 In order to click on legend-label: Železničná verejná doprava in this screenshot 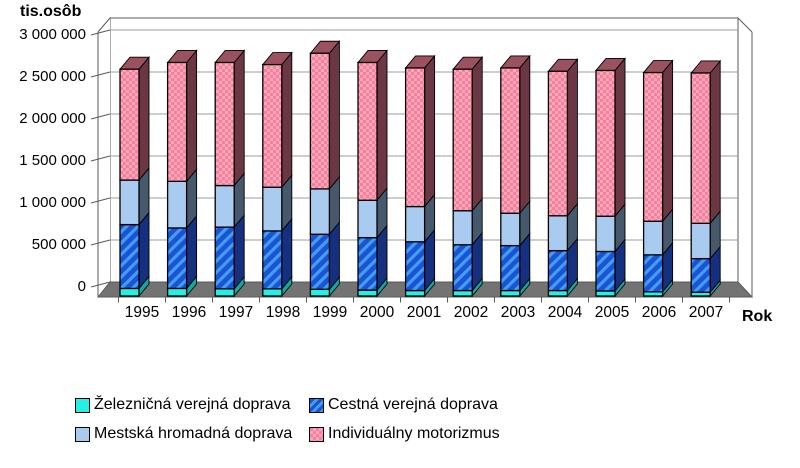, I will do `click(192, 404)`.